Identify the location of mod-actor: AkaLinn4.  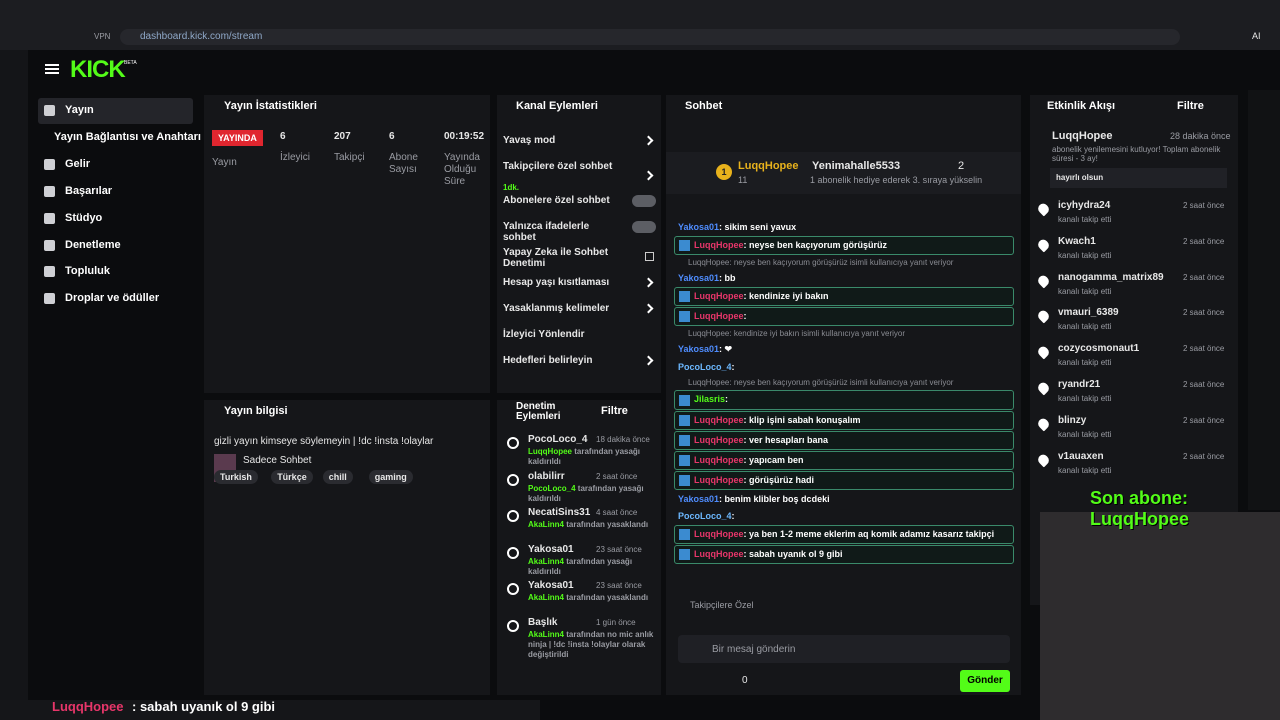
(546, 524).